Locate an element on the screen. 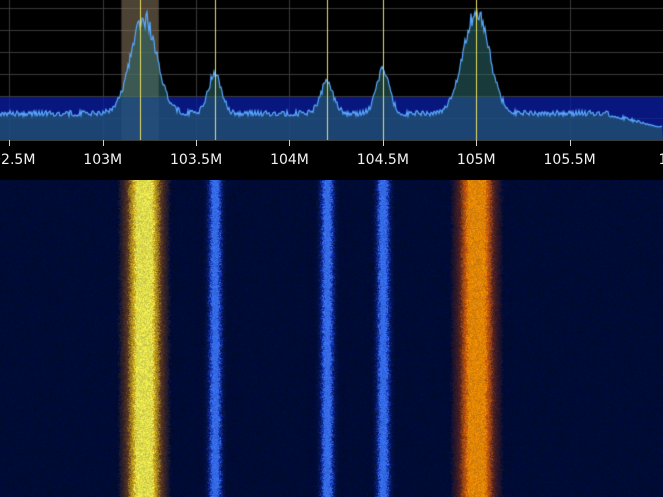 The width and height of the screenshot is (663, 497). tick-label: 102.5M is located at coordinates (18, 160).